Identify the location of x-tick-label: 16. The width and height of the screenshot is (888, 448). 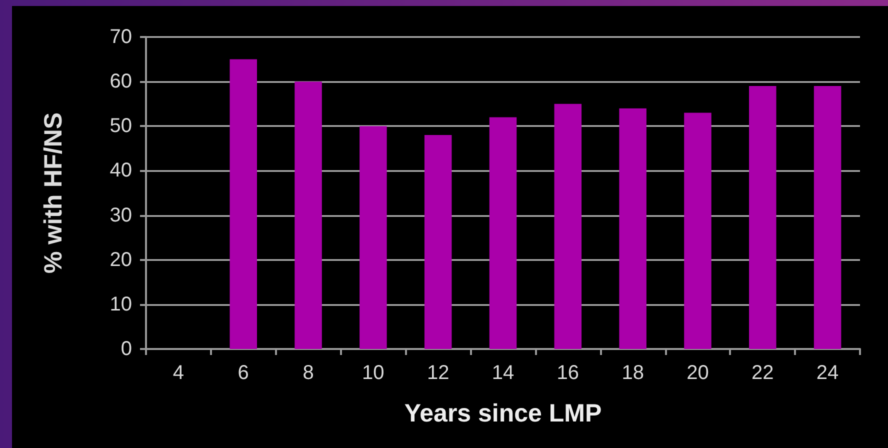
(568, 373).